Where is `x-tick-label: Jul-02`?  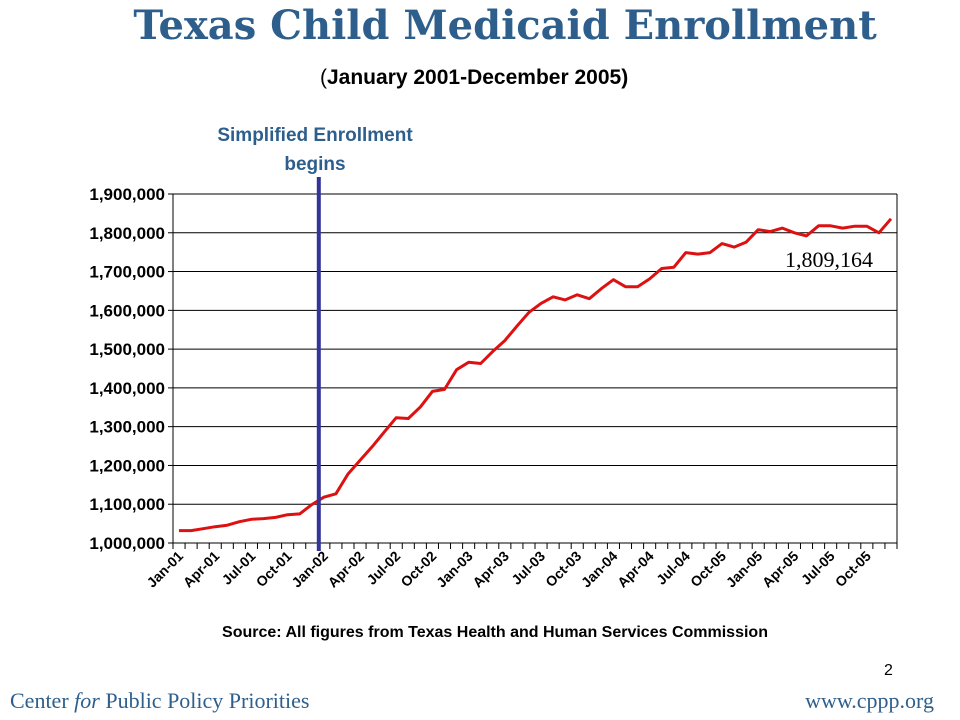 x-tick-label: Jul-02 is located at coordinates (383, 568).